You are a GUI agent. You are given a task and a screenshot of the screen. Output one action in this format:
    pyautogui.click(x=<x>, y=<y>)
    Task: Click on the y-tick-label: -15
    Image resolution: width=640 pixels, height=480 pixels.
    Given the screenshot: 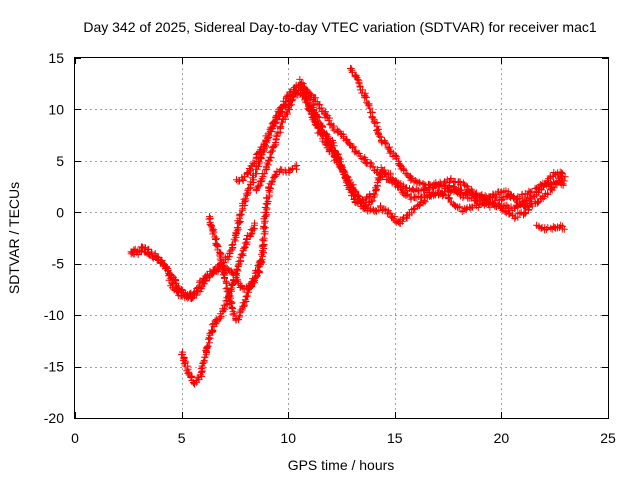 What is the action you would take?
    pyautogui.click(x=54, y=367)
    